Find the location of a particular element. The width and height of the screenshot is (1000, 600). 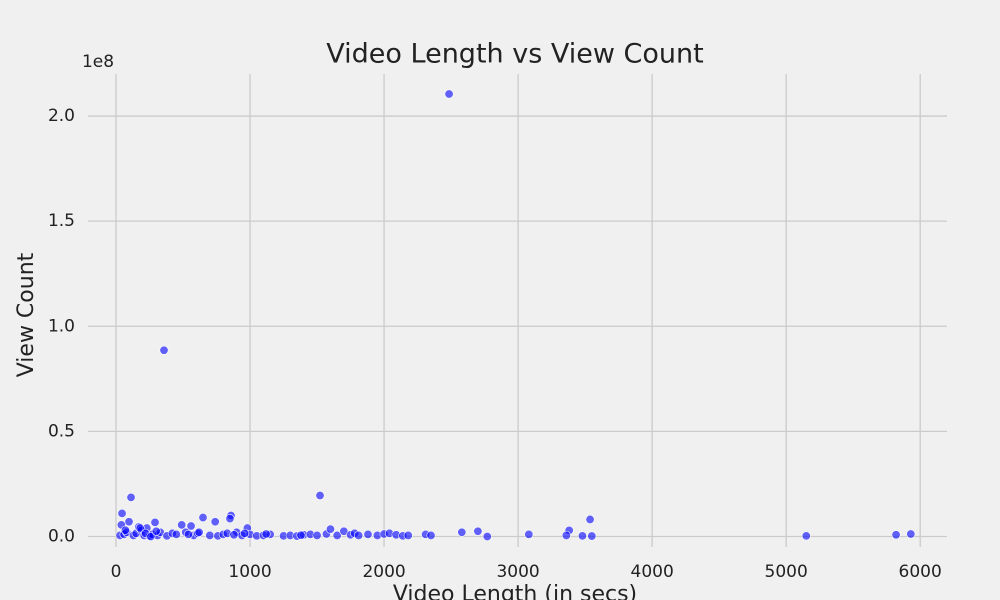

y-tick-label: 1.0 is located at coordinates (61, 326).